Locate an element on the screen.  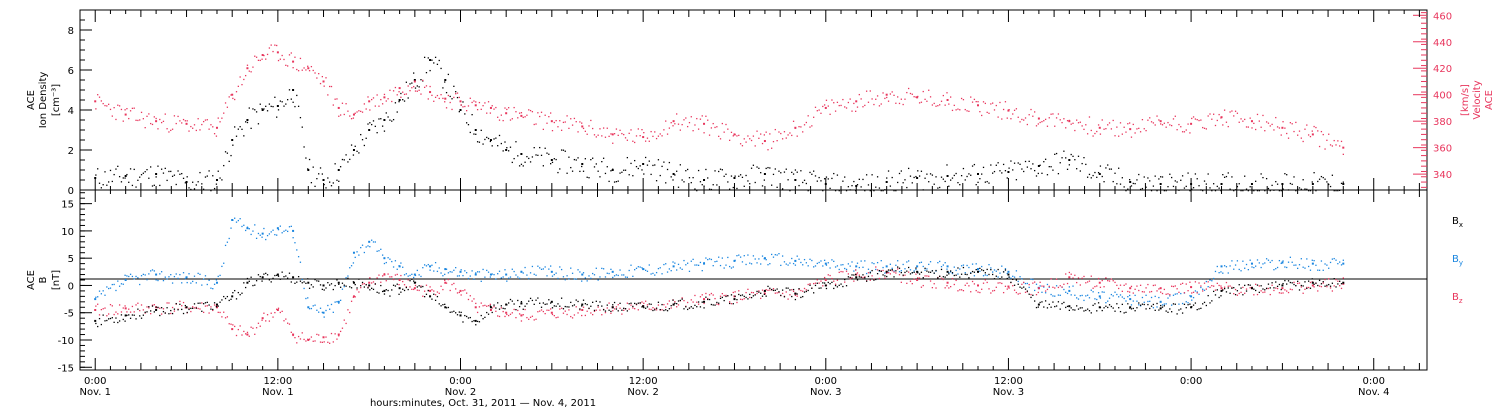
bz-point is located at coordinates (414, 288).